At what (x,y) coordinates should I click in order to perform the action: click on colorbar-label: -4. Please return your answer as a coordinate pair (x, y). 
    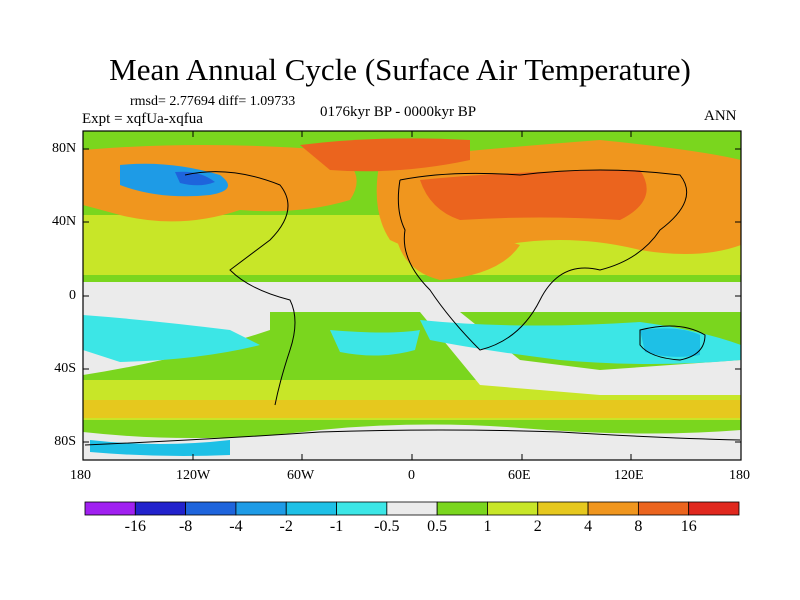
    Looking at the image, I should click on (236, 526).